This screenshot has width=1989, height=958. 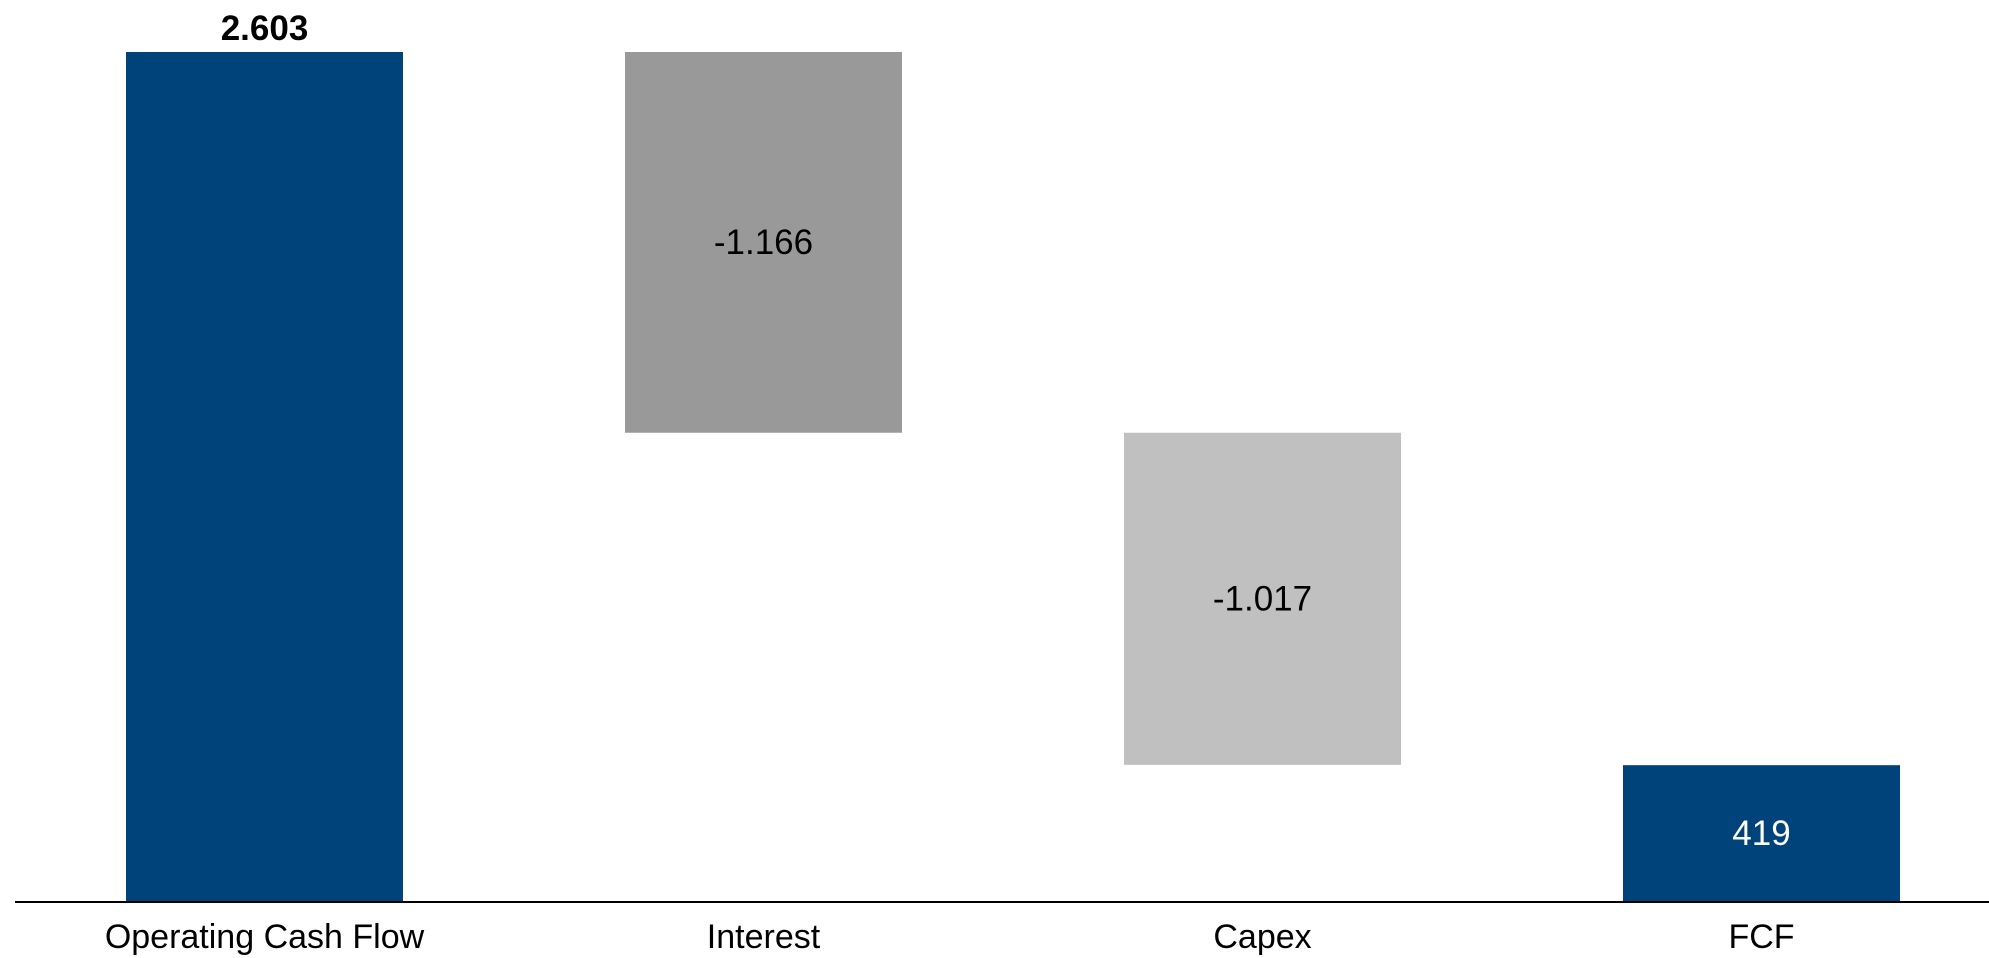 I want to click on bar-fcf, so click(x=1761, y=833).